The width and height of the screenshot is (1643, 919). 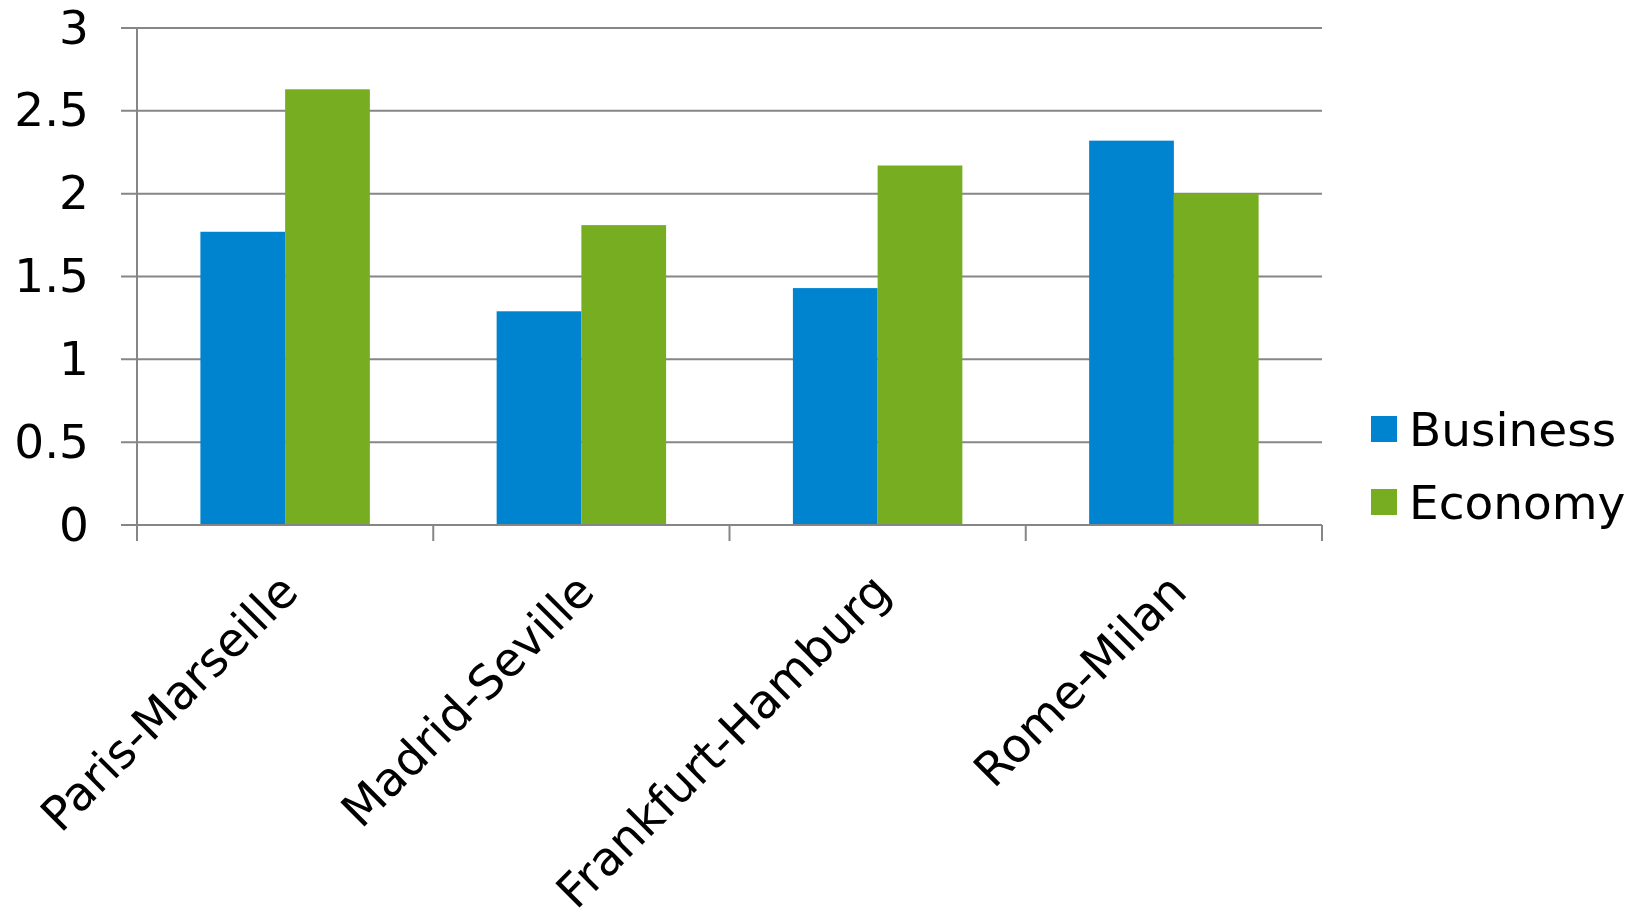 What do you see at coordinates (74, 524) in the screenshot?
I see `y-tick-label: 0` at bounding box center [74, 524].